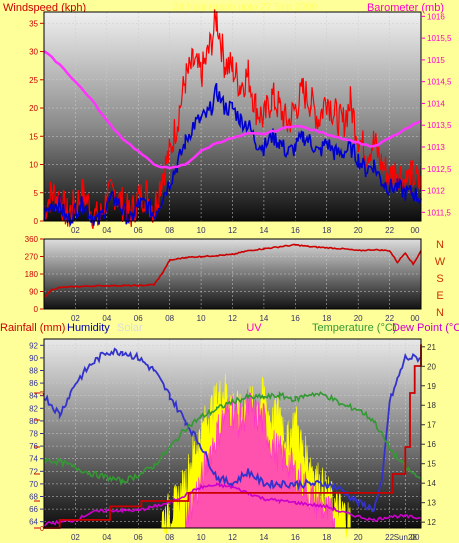 This screenshot has width=459, height=543. I want to click on dir-x-tick-label: 02, so click(75, 318).